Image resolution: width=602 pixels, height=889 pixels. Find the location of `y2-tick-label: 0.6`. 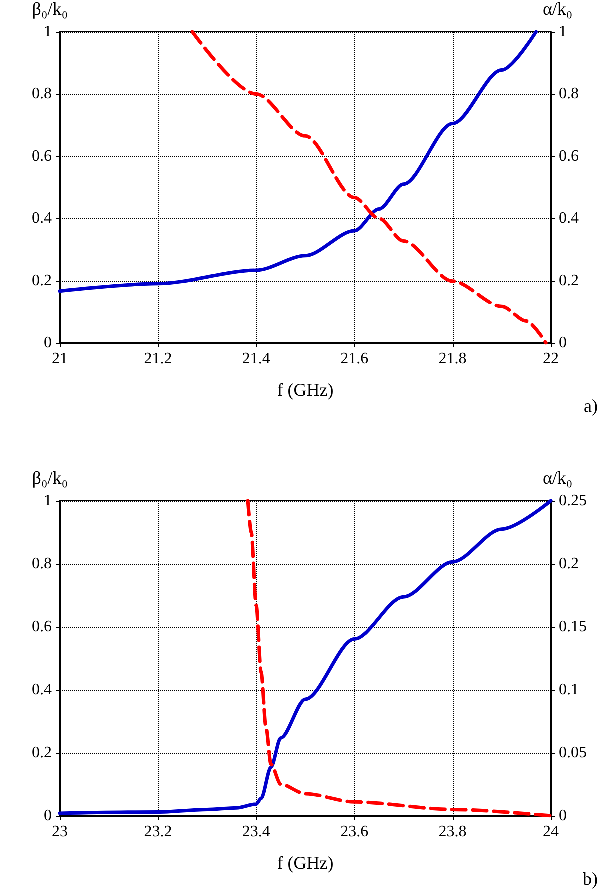

y2-tick-label: 0.6 is located at coordinates (569, 156).